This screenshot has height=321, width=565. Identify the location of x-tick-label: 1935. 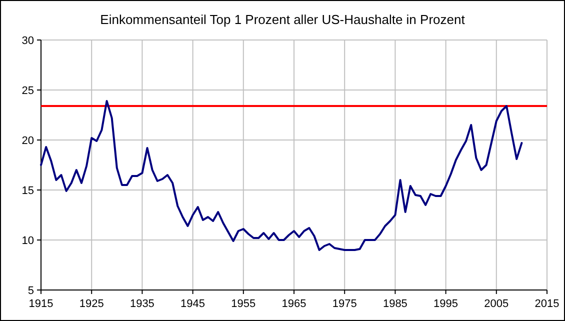
(142, 304).